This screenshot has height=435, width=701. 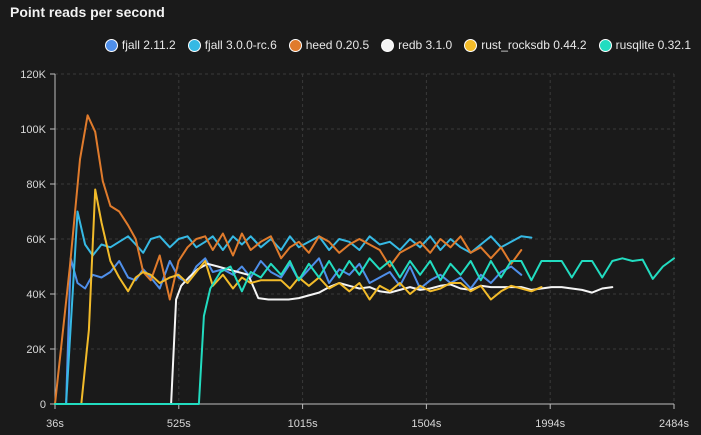 I want to click on legend-label: fjall 2.11.2, so click(x=148, y=45).